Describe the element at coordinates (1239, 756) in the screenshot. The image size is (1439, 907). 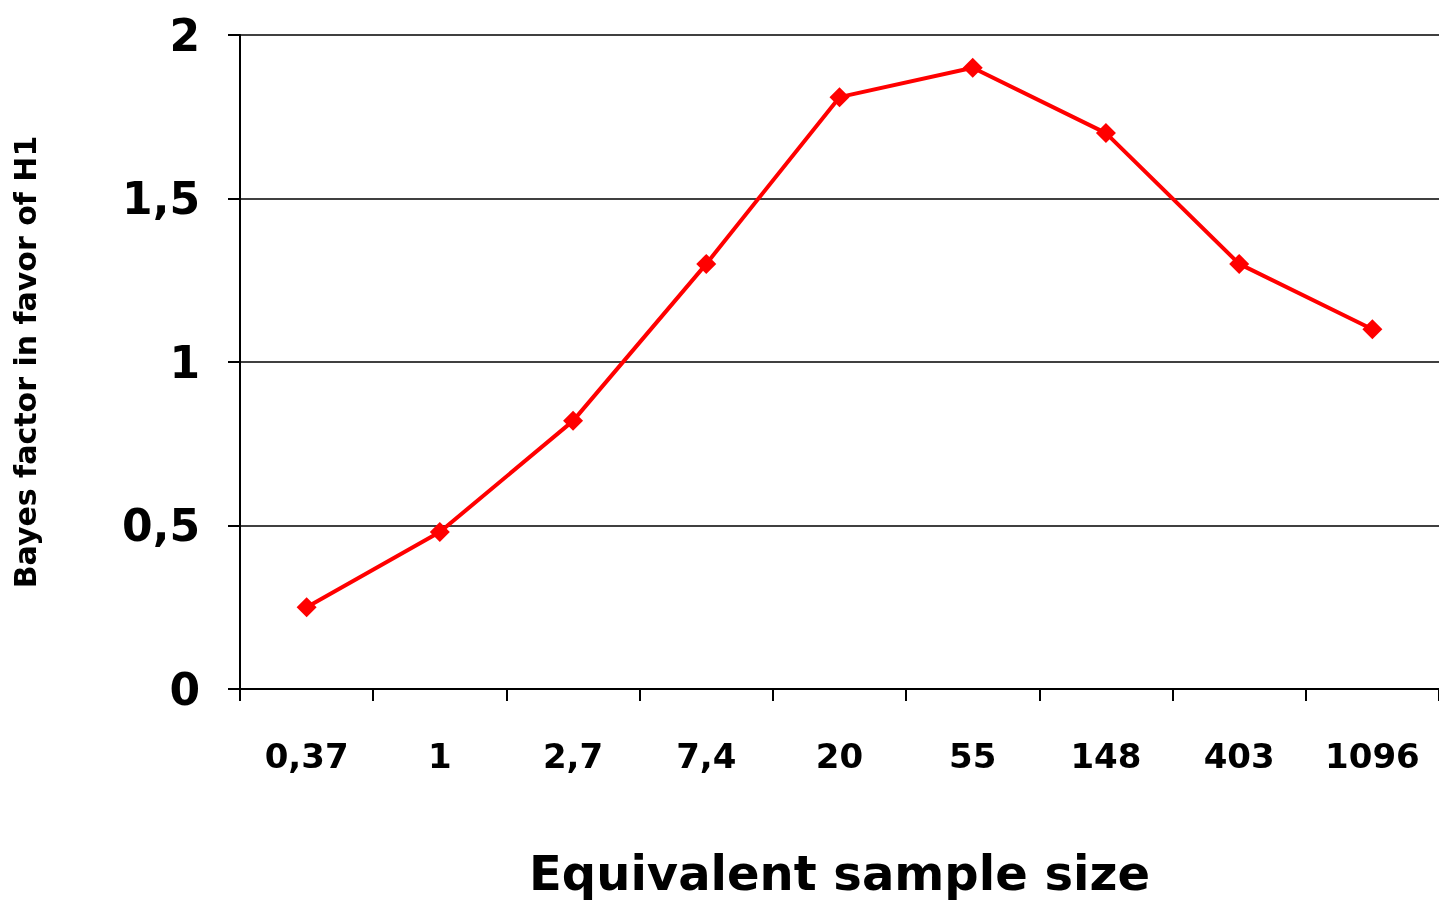
I see `x-tick-label: 403` at that location.